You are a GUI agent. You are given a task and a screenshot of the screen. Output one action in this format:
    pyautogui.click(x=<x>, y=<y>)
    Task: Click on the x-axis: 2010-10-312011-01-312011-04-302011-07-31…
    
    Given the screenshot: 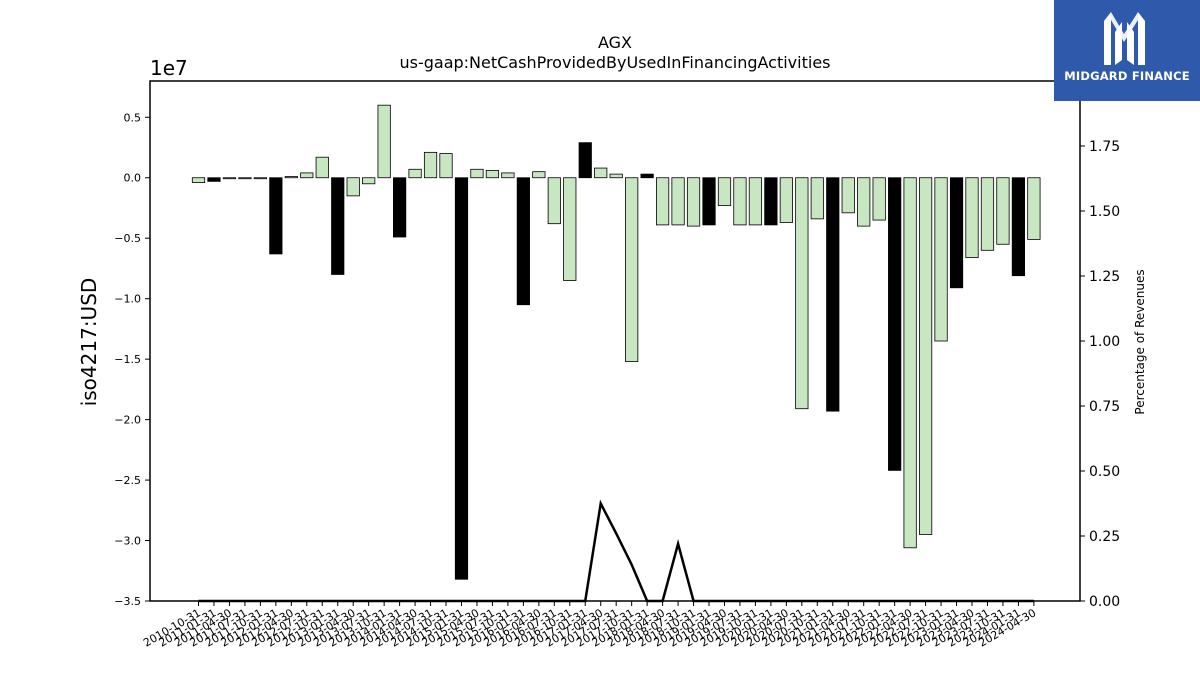 What is the action you would take?
    pyautogui.click(x=589, y=625)
    